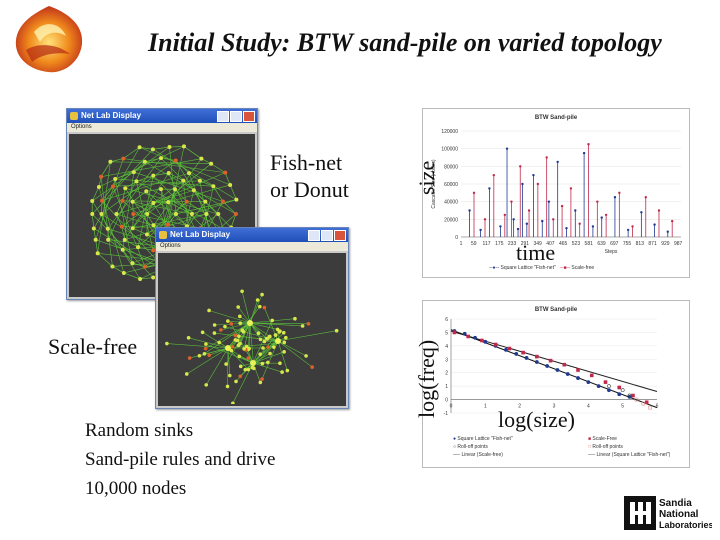 The width and height of the screenshot is (720, 540). Describe the element at coordinates (446, 360) in the screenshot. I see `y-tick-label: 3` at that location.